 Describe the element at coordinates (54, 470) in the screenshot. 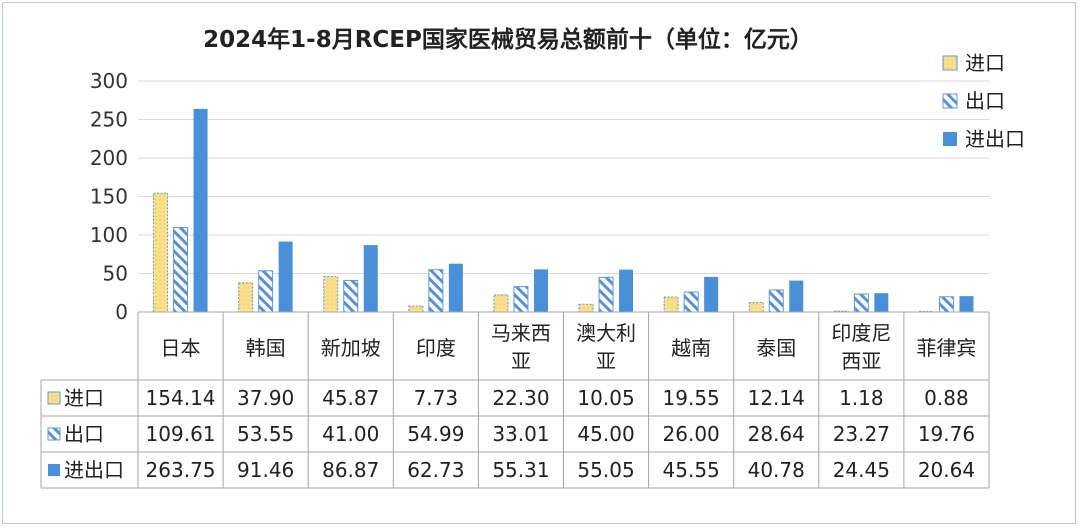

I see `row-key-进出口` at that location.